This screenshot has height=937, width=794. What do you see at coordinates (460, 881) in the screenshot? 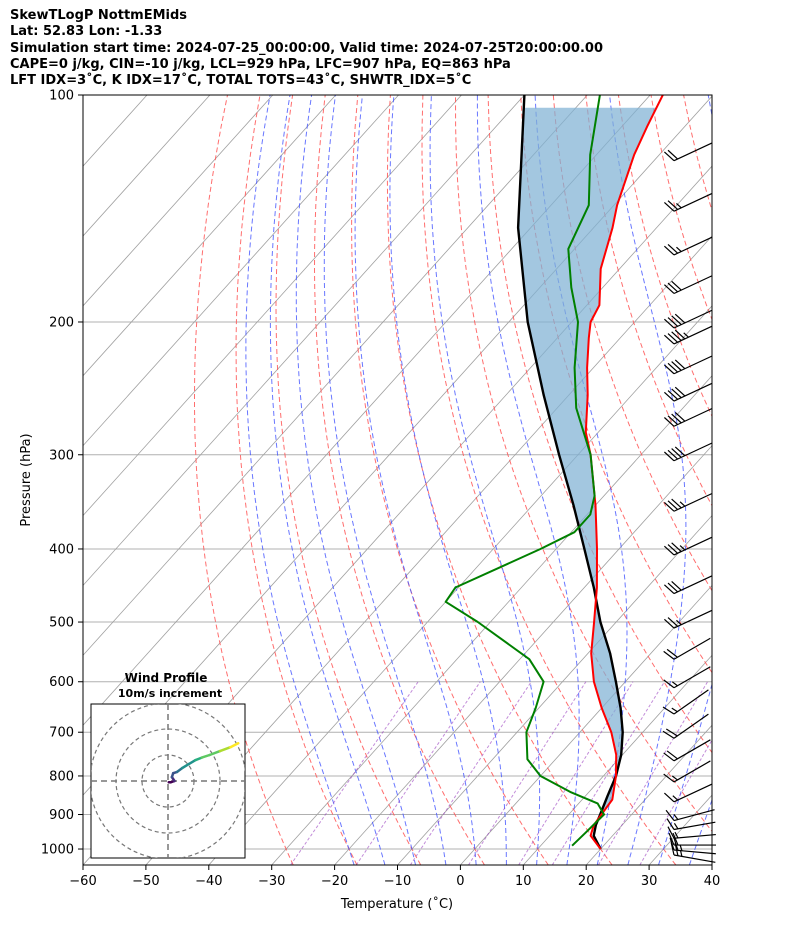
I see `x-tick-label: 0` at bounding box center [460, 881].